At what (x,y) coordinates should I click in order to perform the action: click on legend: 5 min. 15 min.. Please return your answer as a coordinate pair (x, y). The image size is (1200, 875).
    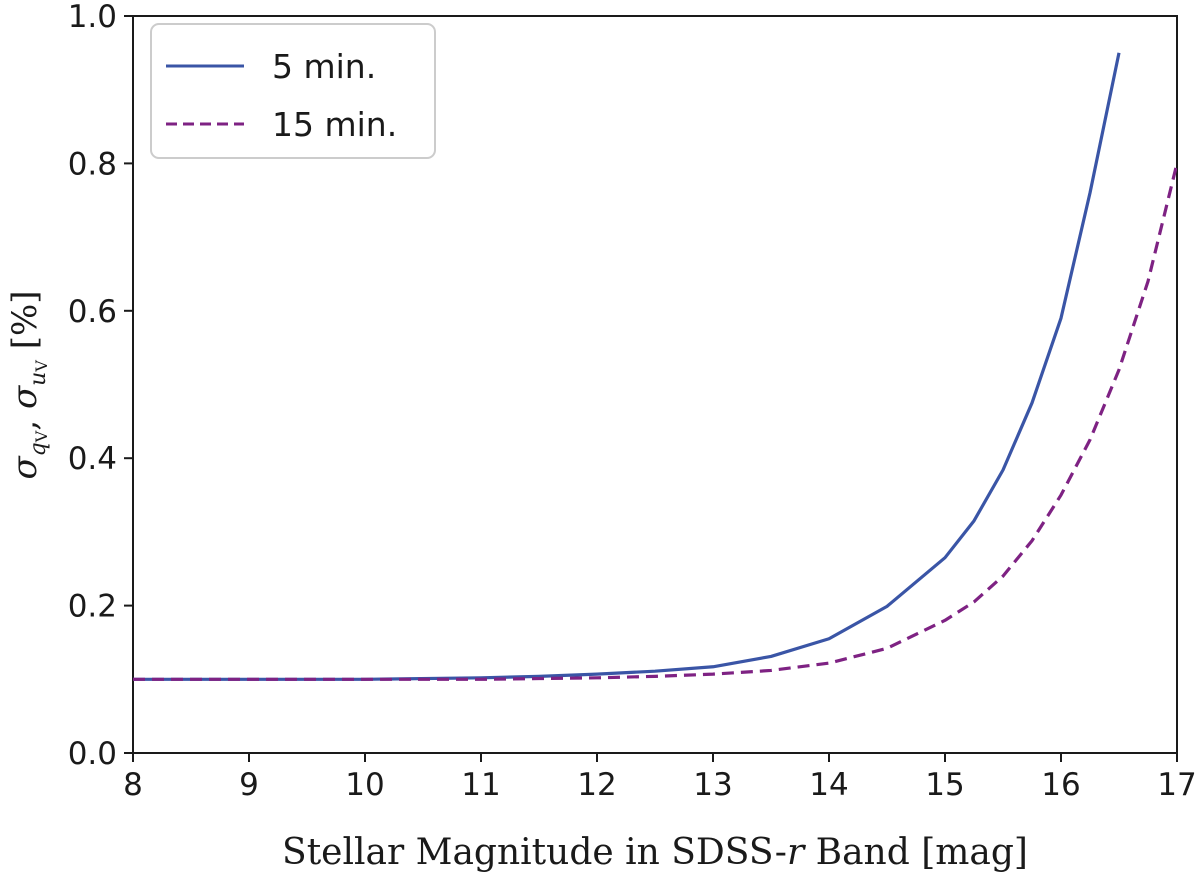
    Looking at the image, I should click on (293, 91).